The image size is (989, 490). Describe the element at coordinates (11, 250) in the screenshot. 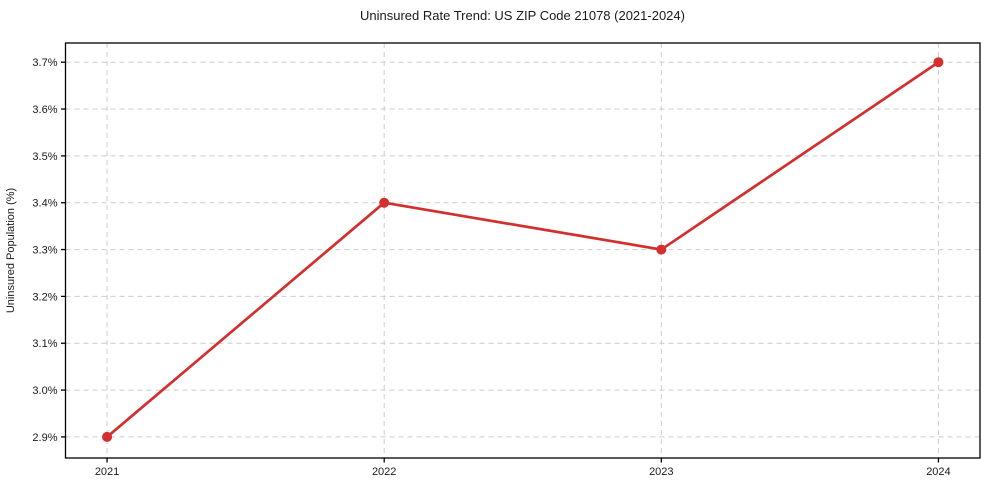

I see `y-axis-label: Uninsured Population (%)` at that location.